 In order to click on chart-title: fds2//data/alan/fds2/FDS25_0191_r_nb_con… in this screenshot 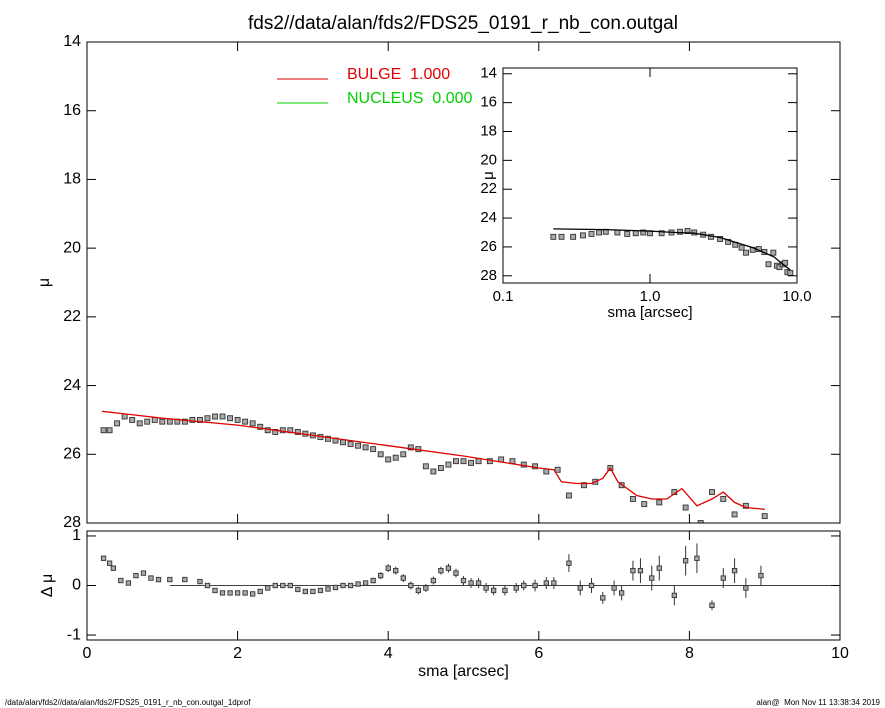, I will do `click(463, 23)`.